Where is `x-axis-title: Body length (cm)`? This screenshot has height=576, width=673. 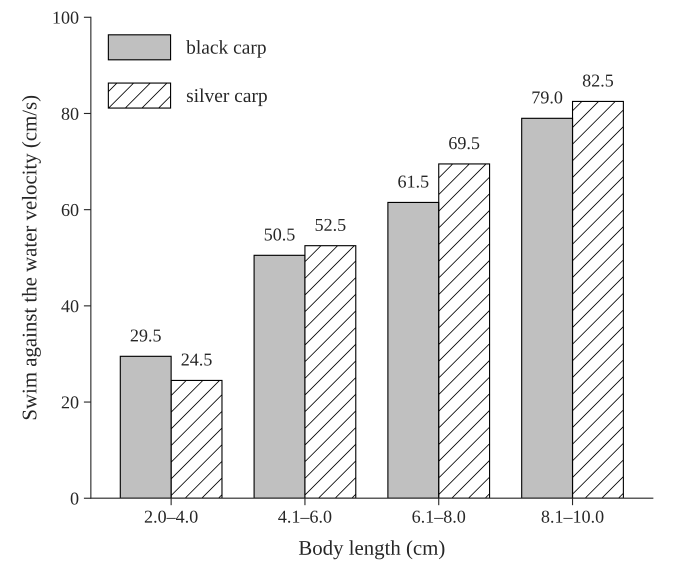
x-axis-title: Body length (cm) is located at coordinates (371, 550).